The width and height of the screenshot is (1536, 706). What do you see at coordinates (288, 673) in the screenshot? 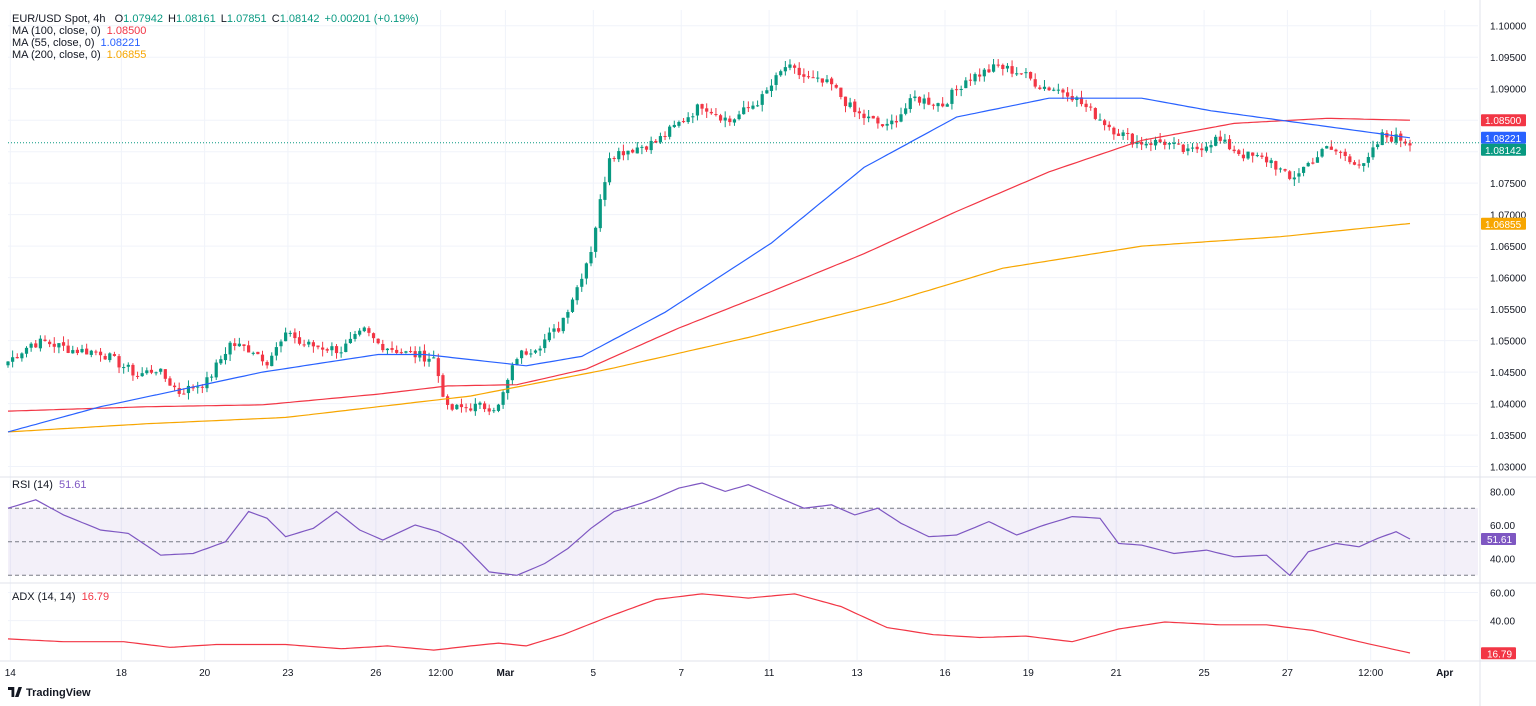
I see `x-tick-label: 23` at bounding box center [288, 673].